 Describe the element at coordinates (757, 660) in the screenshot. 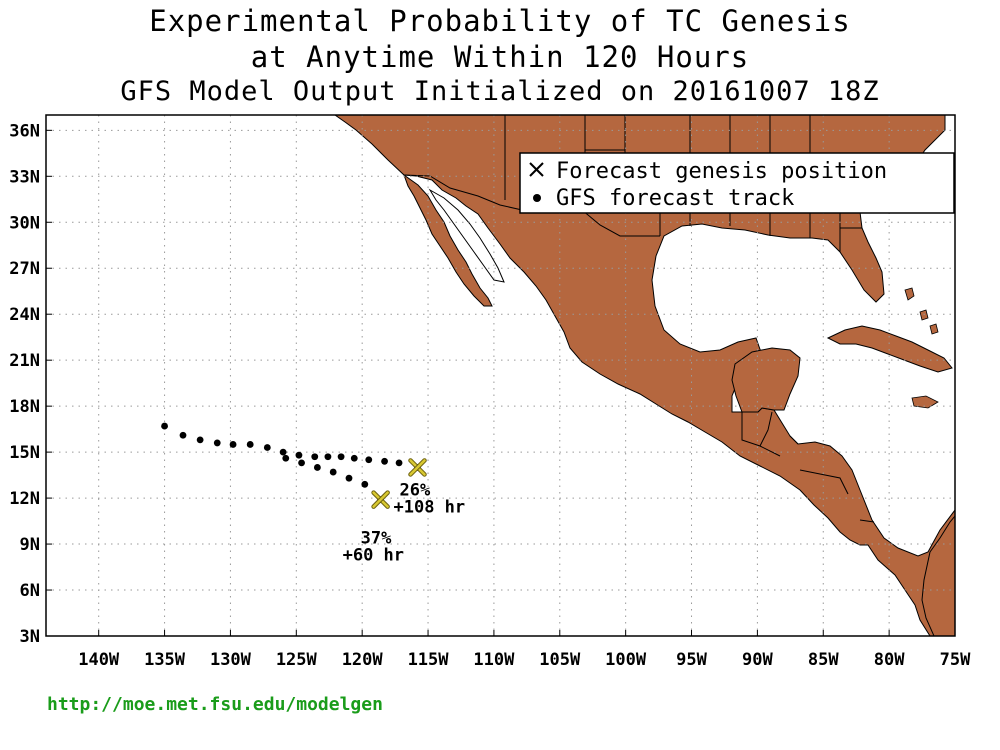

I see `lon-tick-label: 90W` at that location.